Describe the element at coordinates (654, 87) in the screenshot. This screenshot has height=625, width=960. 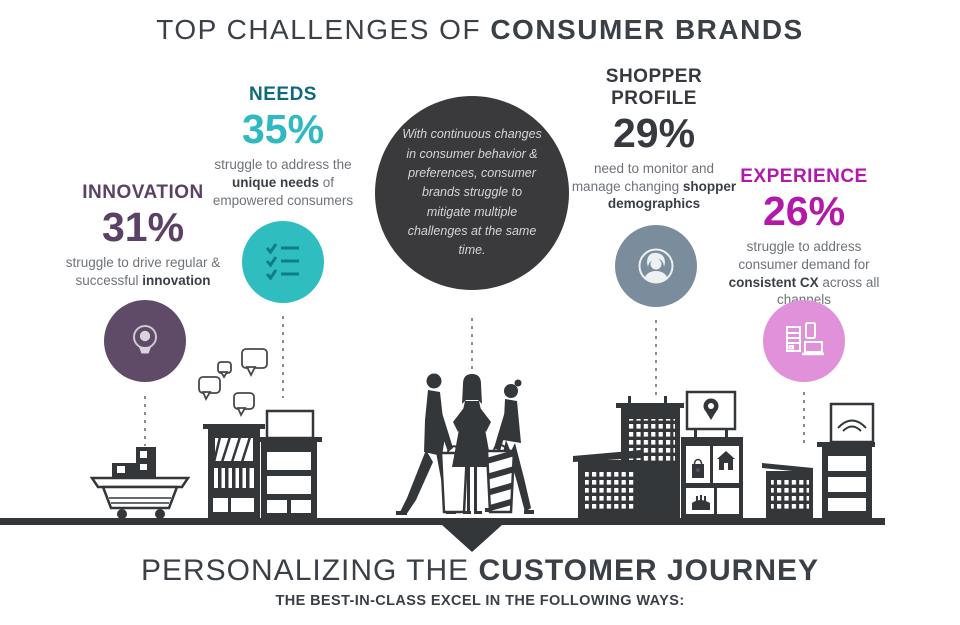
I see `challenge-label: SHOPPER PROFILE` at that location.